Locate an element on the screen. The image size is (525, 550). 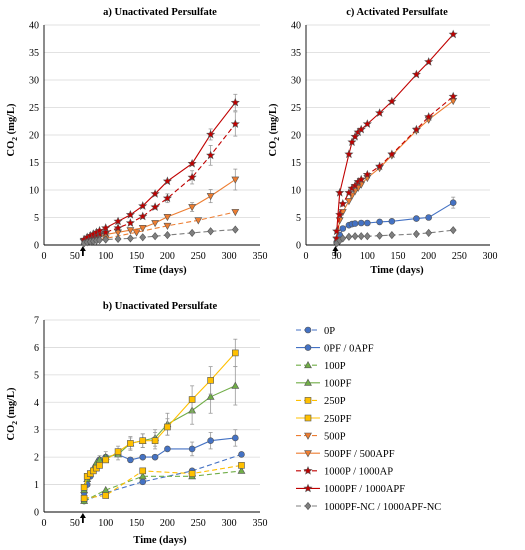
series-1000p-1000ap is located at coordinates (159, 178).